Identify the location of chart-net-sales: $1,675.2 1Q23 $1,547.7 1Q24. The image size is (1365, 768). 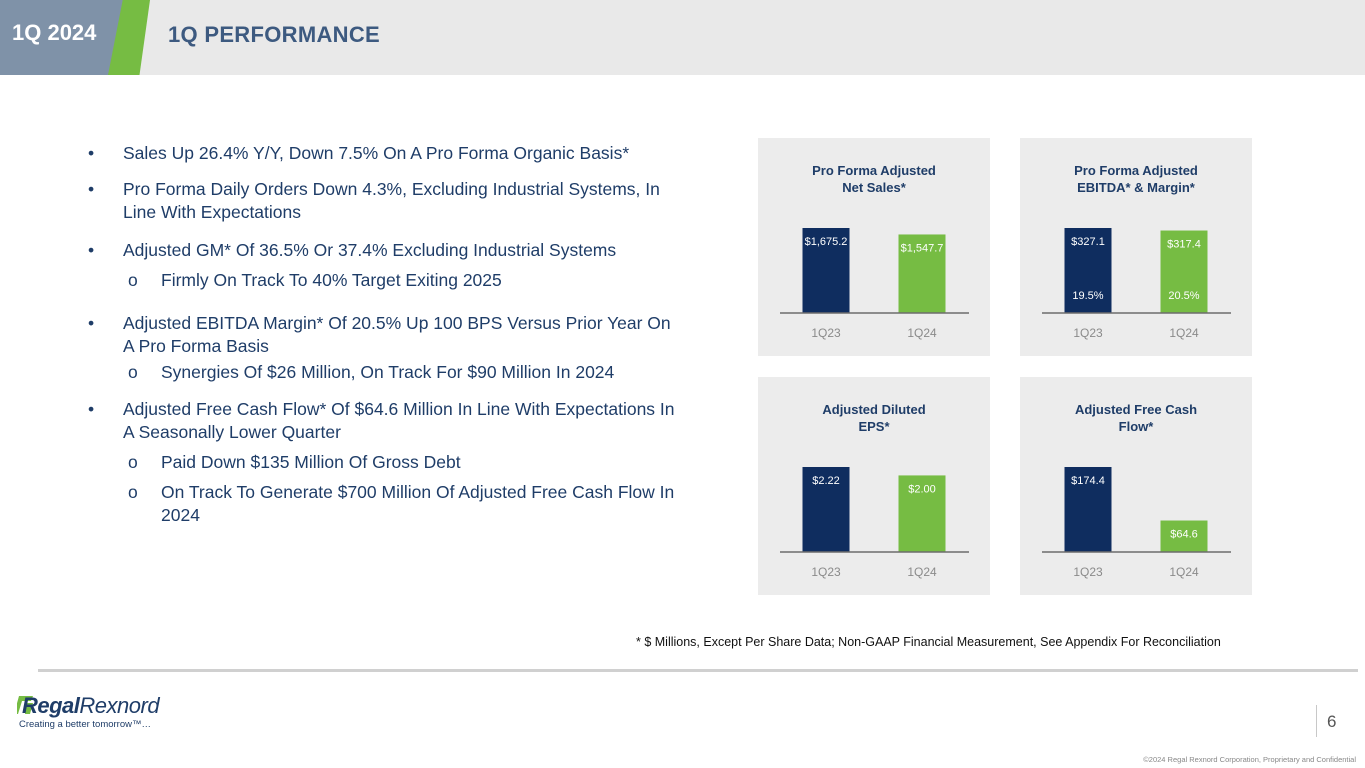
(874, 284).